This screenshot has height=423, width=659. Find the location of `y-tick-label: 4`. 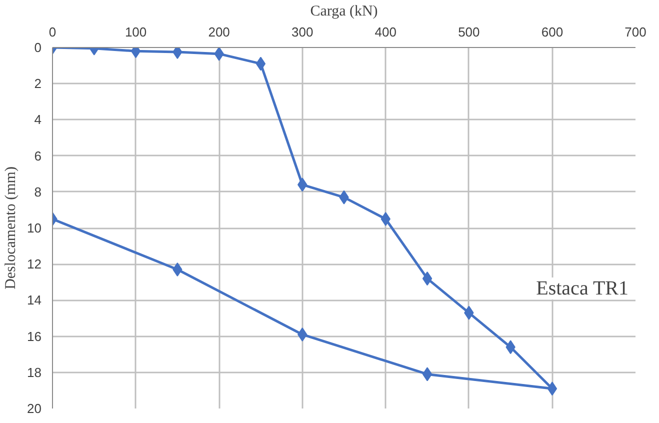

y-tick-label: 4 is located at coordinates (38, 120).